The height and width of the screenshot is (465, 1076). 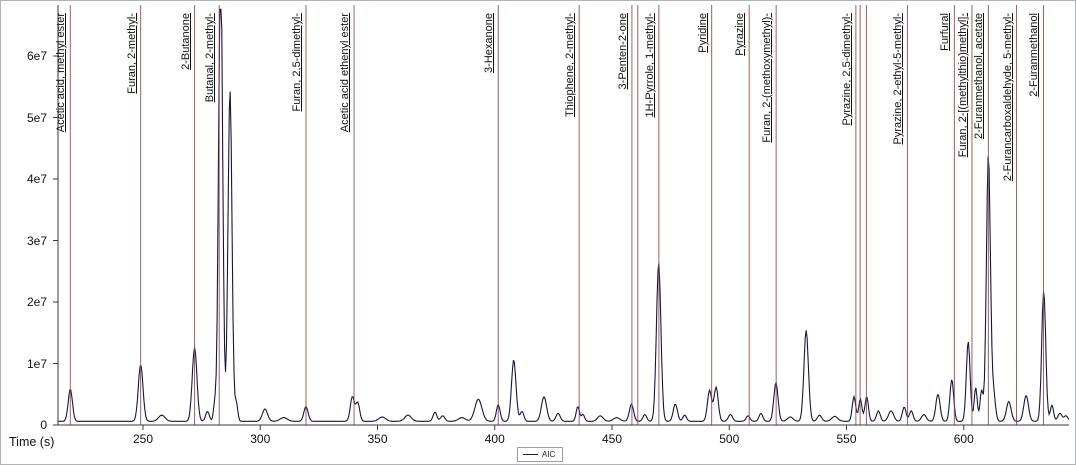 What do you see at coordinates (36, 363) in the screenshot?
I see `y-tick-label: 1e7` at bounding box center [36, 363].